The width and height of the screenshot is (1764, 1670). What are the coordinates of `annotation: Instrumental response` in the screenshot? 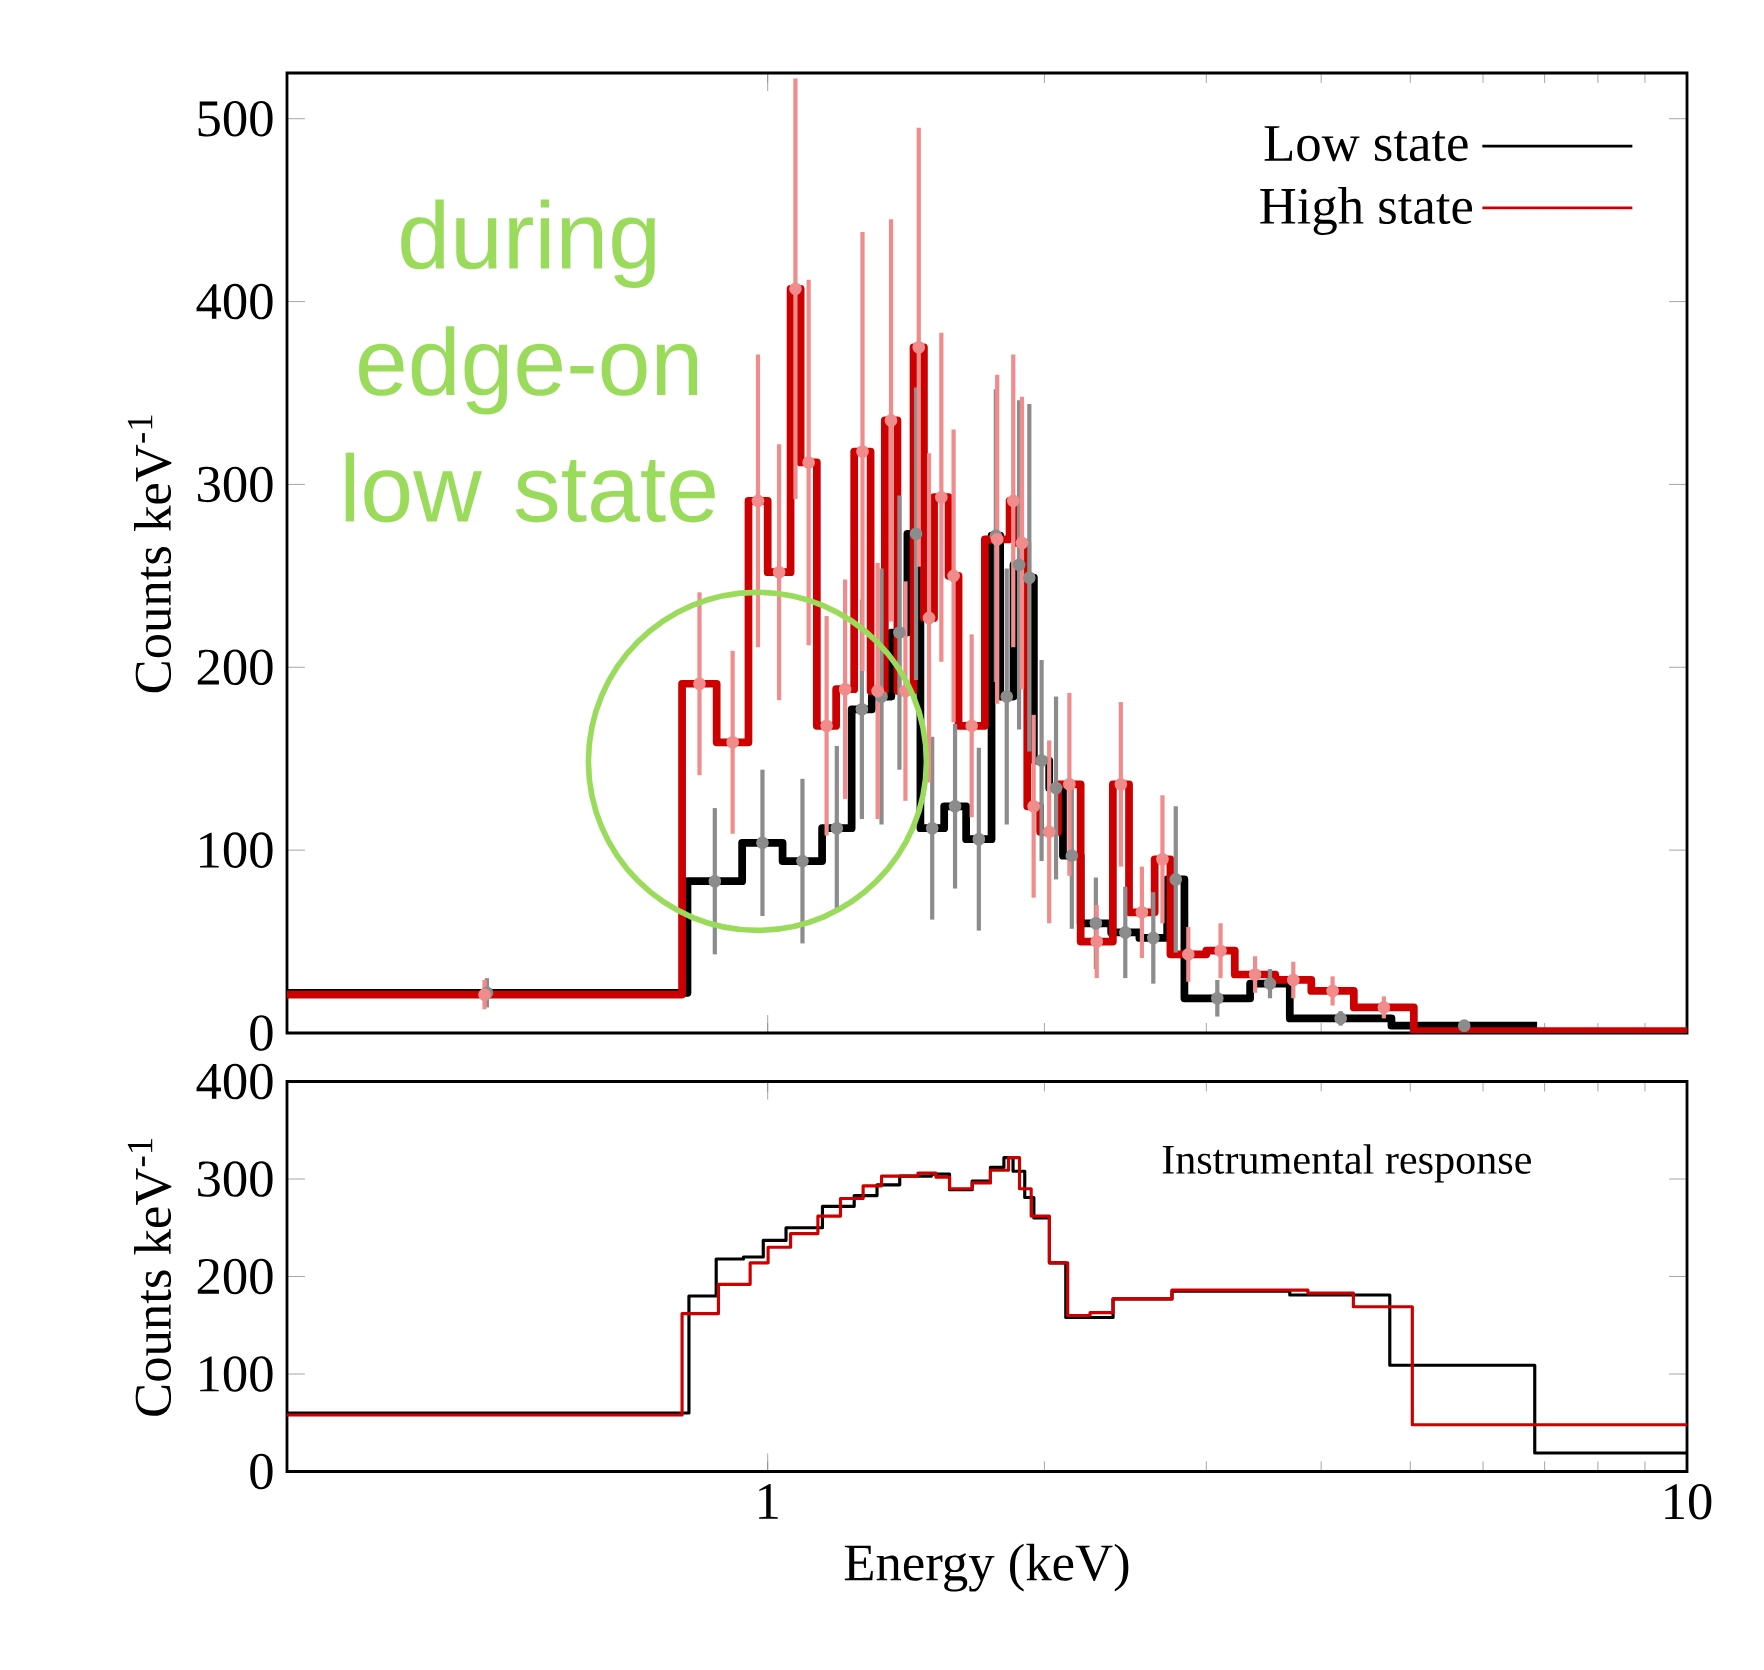 It's located at (1346, 1163).